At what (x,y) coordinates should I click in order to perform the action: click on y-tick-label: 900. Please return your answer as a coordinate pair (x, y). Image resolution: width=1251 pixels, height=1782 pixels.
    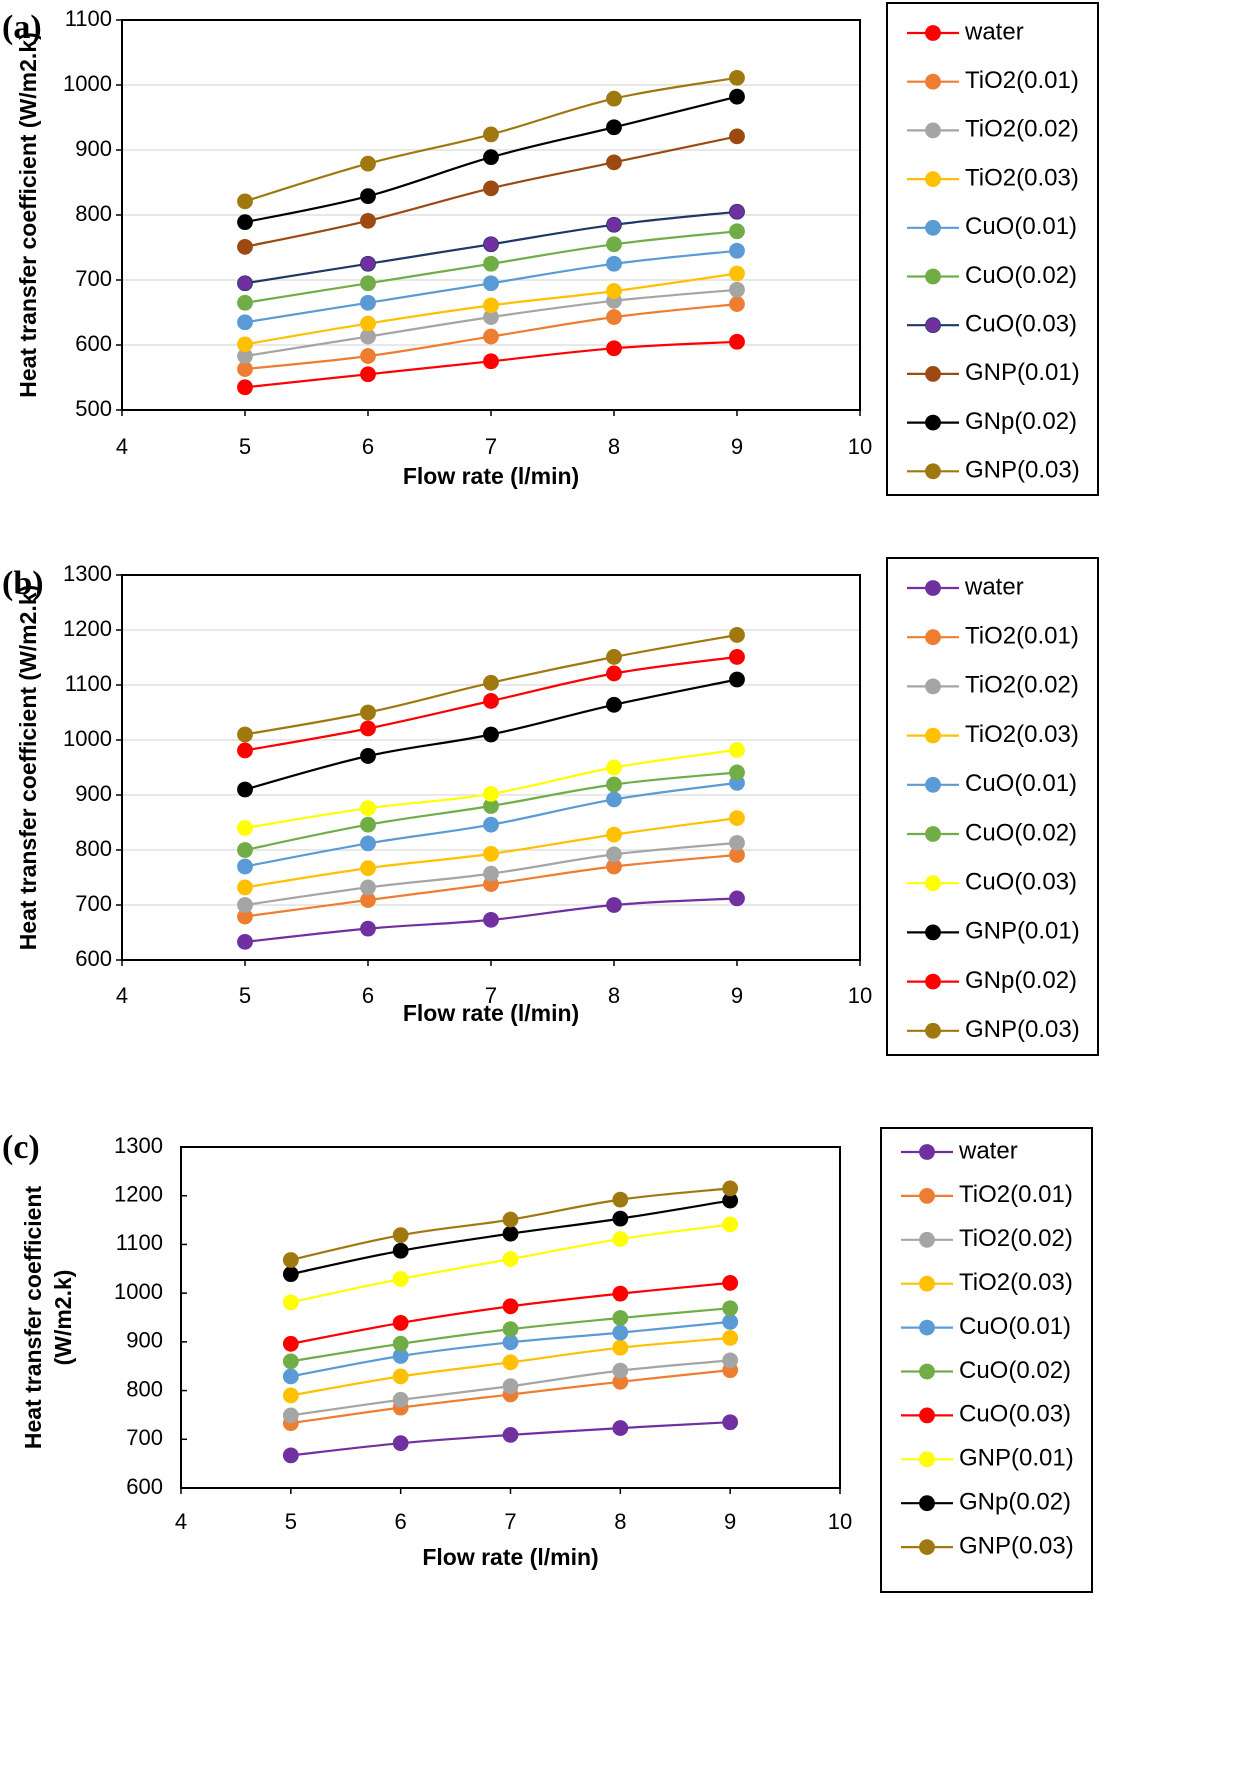
    Looking at the image, I should click on (144, 1340).